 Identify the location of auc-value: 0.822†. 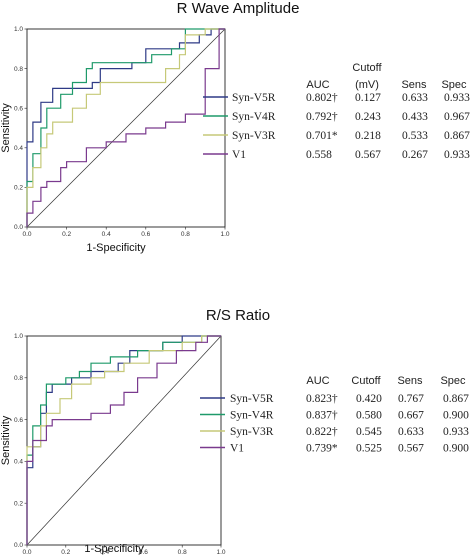
(322, 432).